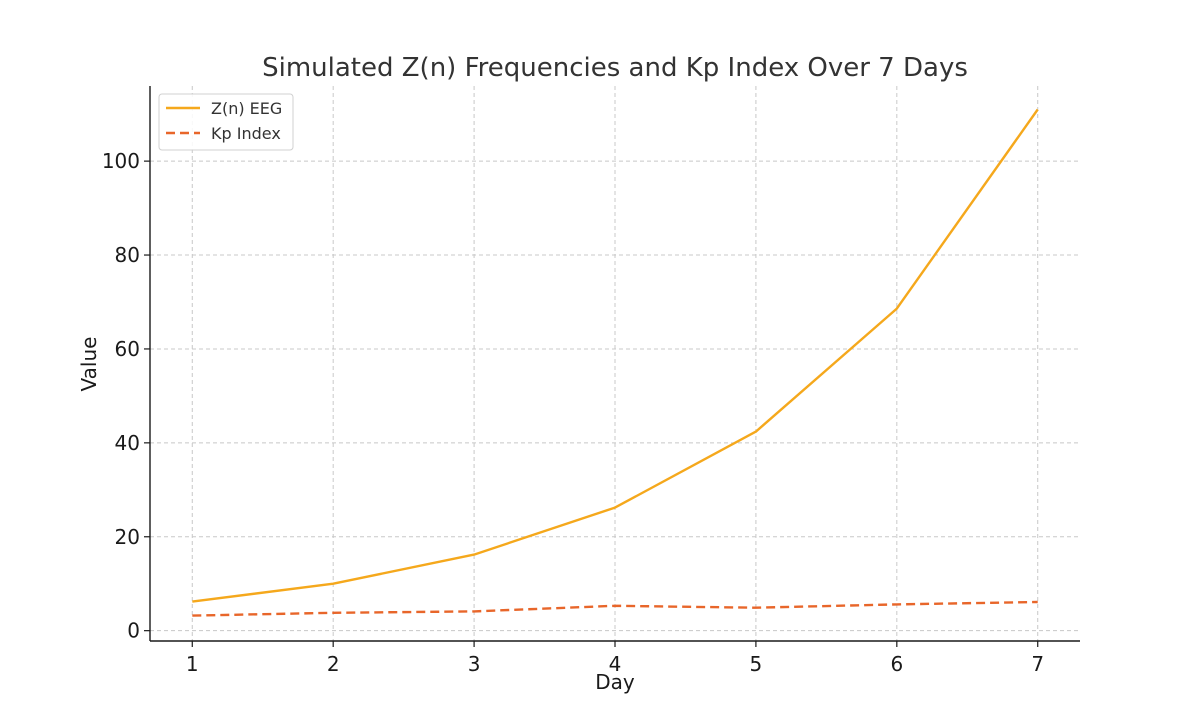 The height and width of the screenshot is (720, 1200). What do you see at coordinates (126, 396) in the screenshot?
I see `y-ticks: 0 20 40 60 80 100` at bounding box center [126, 396].